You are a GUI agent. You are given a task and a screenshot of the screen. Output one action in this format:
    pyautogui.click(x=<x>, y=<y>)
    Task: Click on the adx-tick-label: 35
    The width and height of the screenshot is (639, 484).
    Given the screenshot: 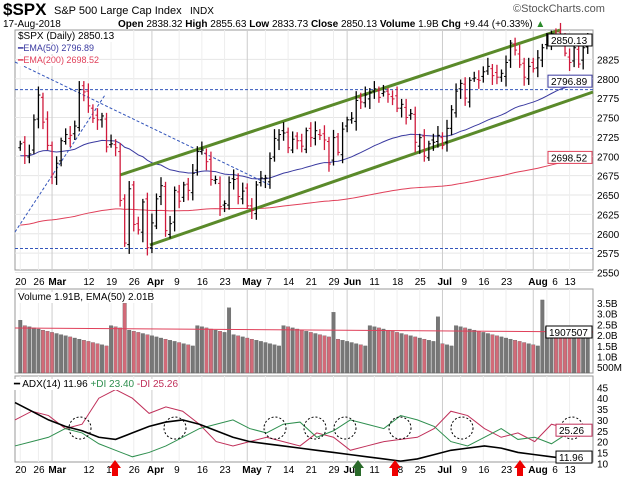 What is the action you would take?
    pyautogui.click(x=603, y=410)
    